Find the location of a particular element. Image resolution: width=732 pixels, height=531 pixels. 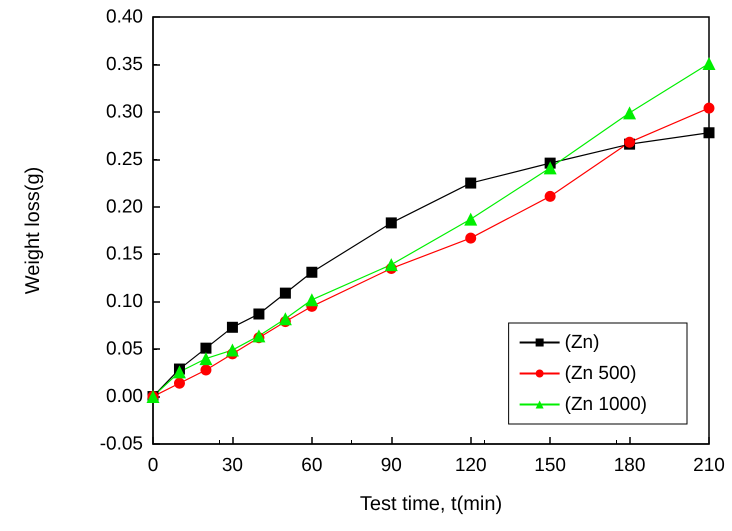

legend-label: (Zn 1000) is located at coordinates (605, 404).